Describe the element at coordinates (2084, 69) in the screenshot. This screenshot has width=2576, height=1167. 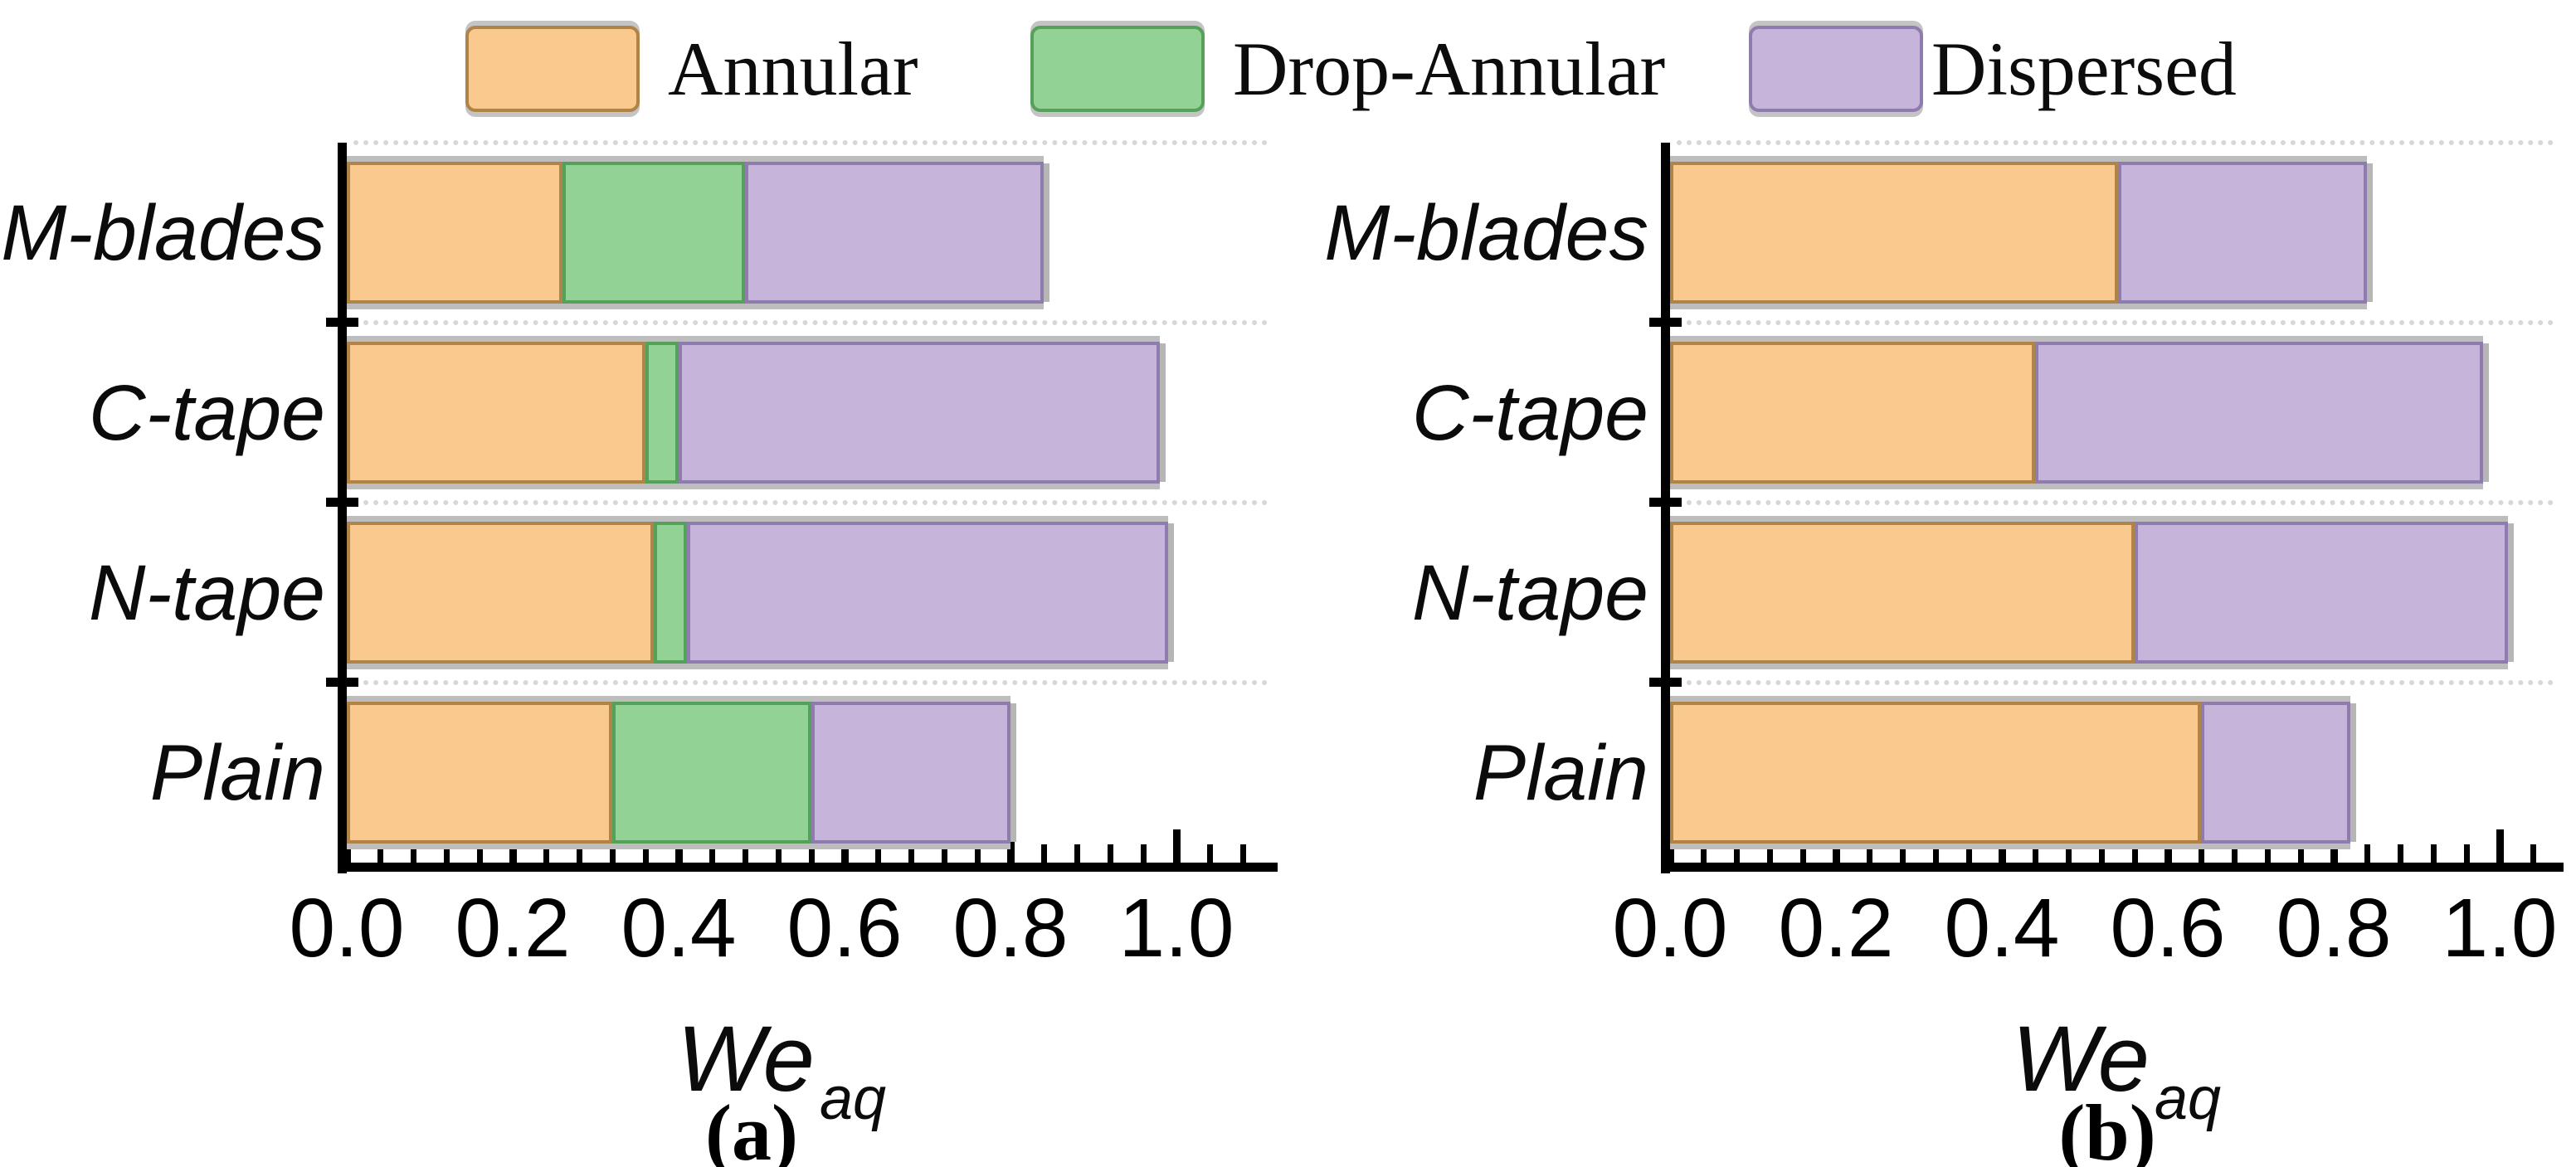
I see `legend-label-dispersed: Dispersed` at that location.